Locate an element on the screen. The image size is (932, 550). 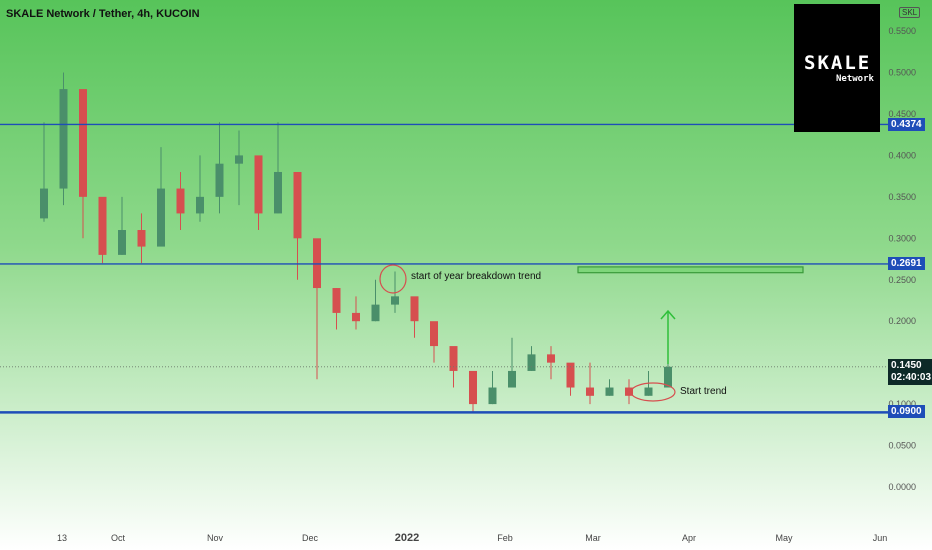
x-tick-label: Apr is located at coordinates (689, 538).